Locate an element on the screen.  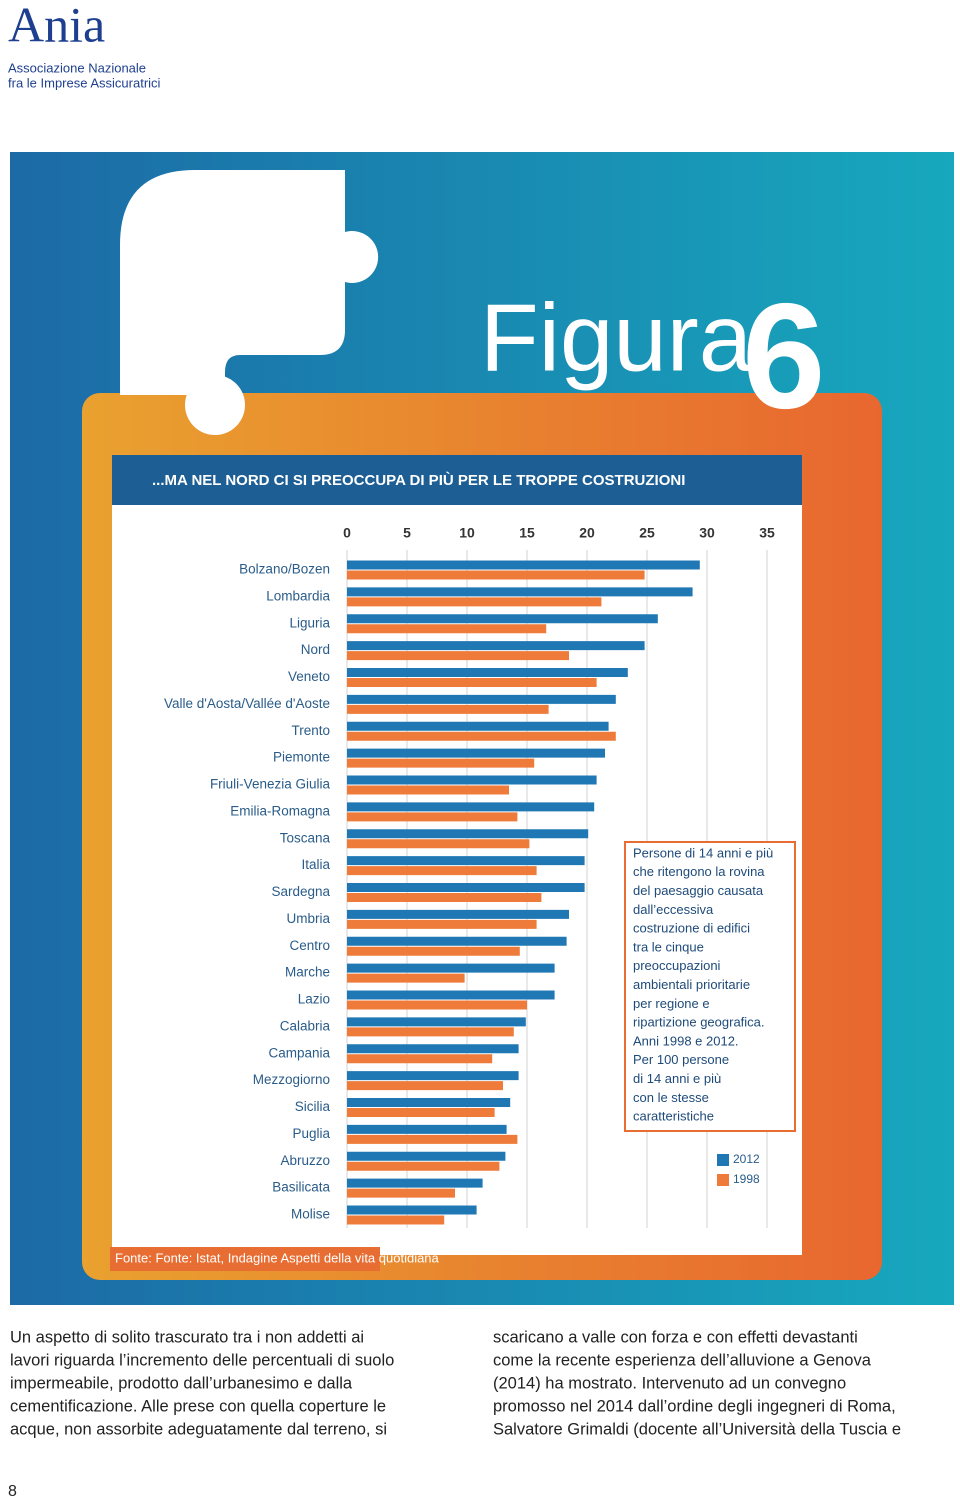
annotation-line: tra le cinque is located at coordinates (668, 946).